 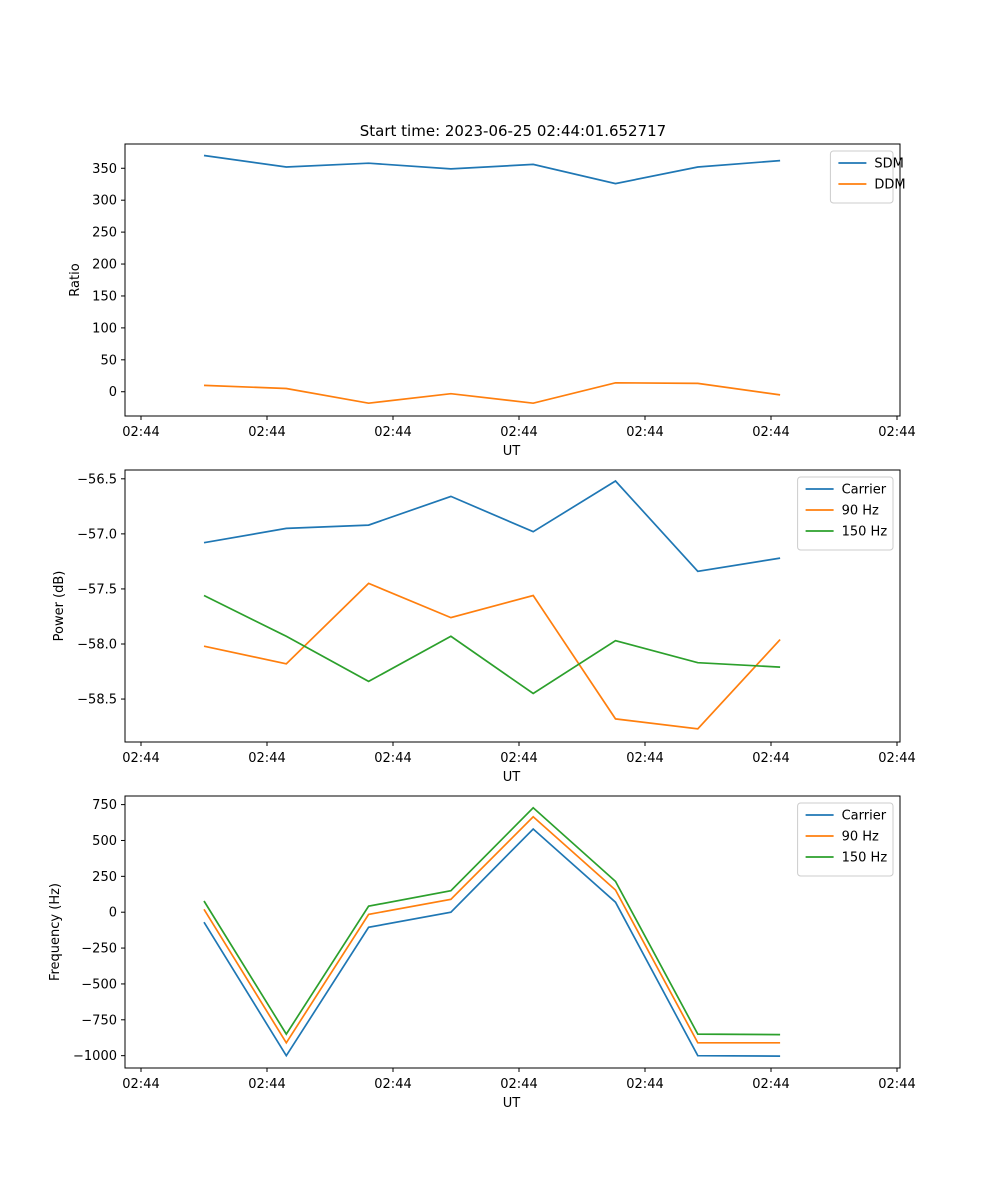 What do you see at coordinates (104, 169) in the screenshot?
I see `y-tick-label: 350` at bounding box center [104, 169].